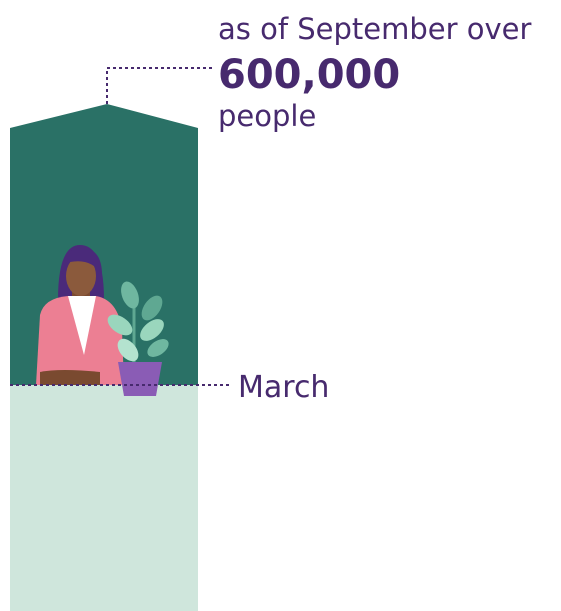 This screenshot has width=561, height=611. I want to click on plant-illustration, so click(138, 338).